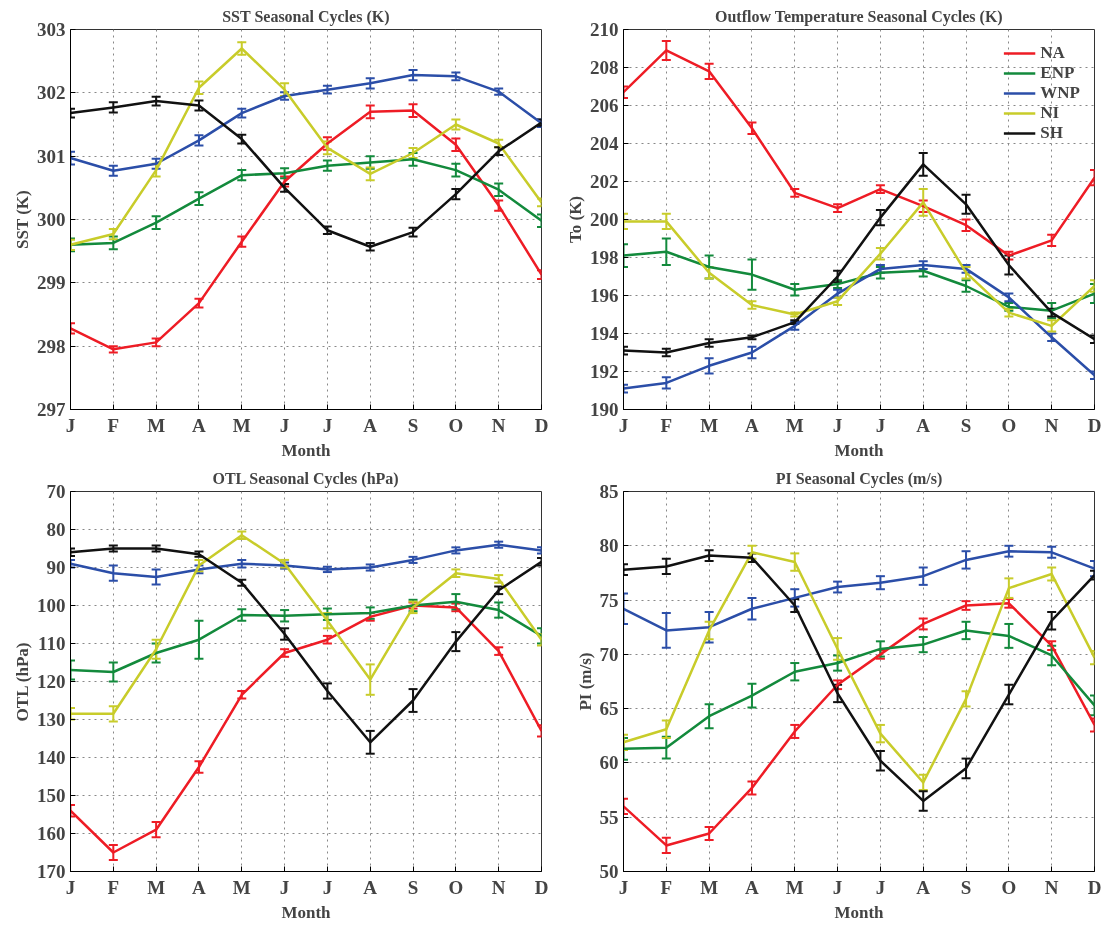 The height and width of the screenshot is (932, 1110). I want to click on y-tick-label: 50, so click(609, 871).